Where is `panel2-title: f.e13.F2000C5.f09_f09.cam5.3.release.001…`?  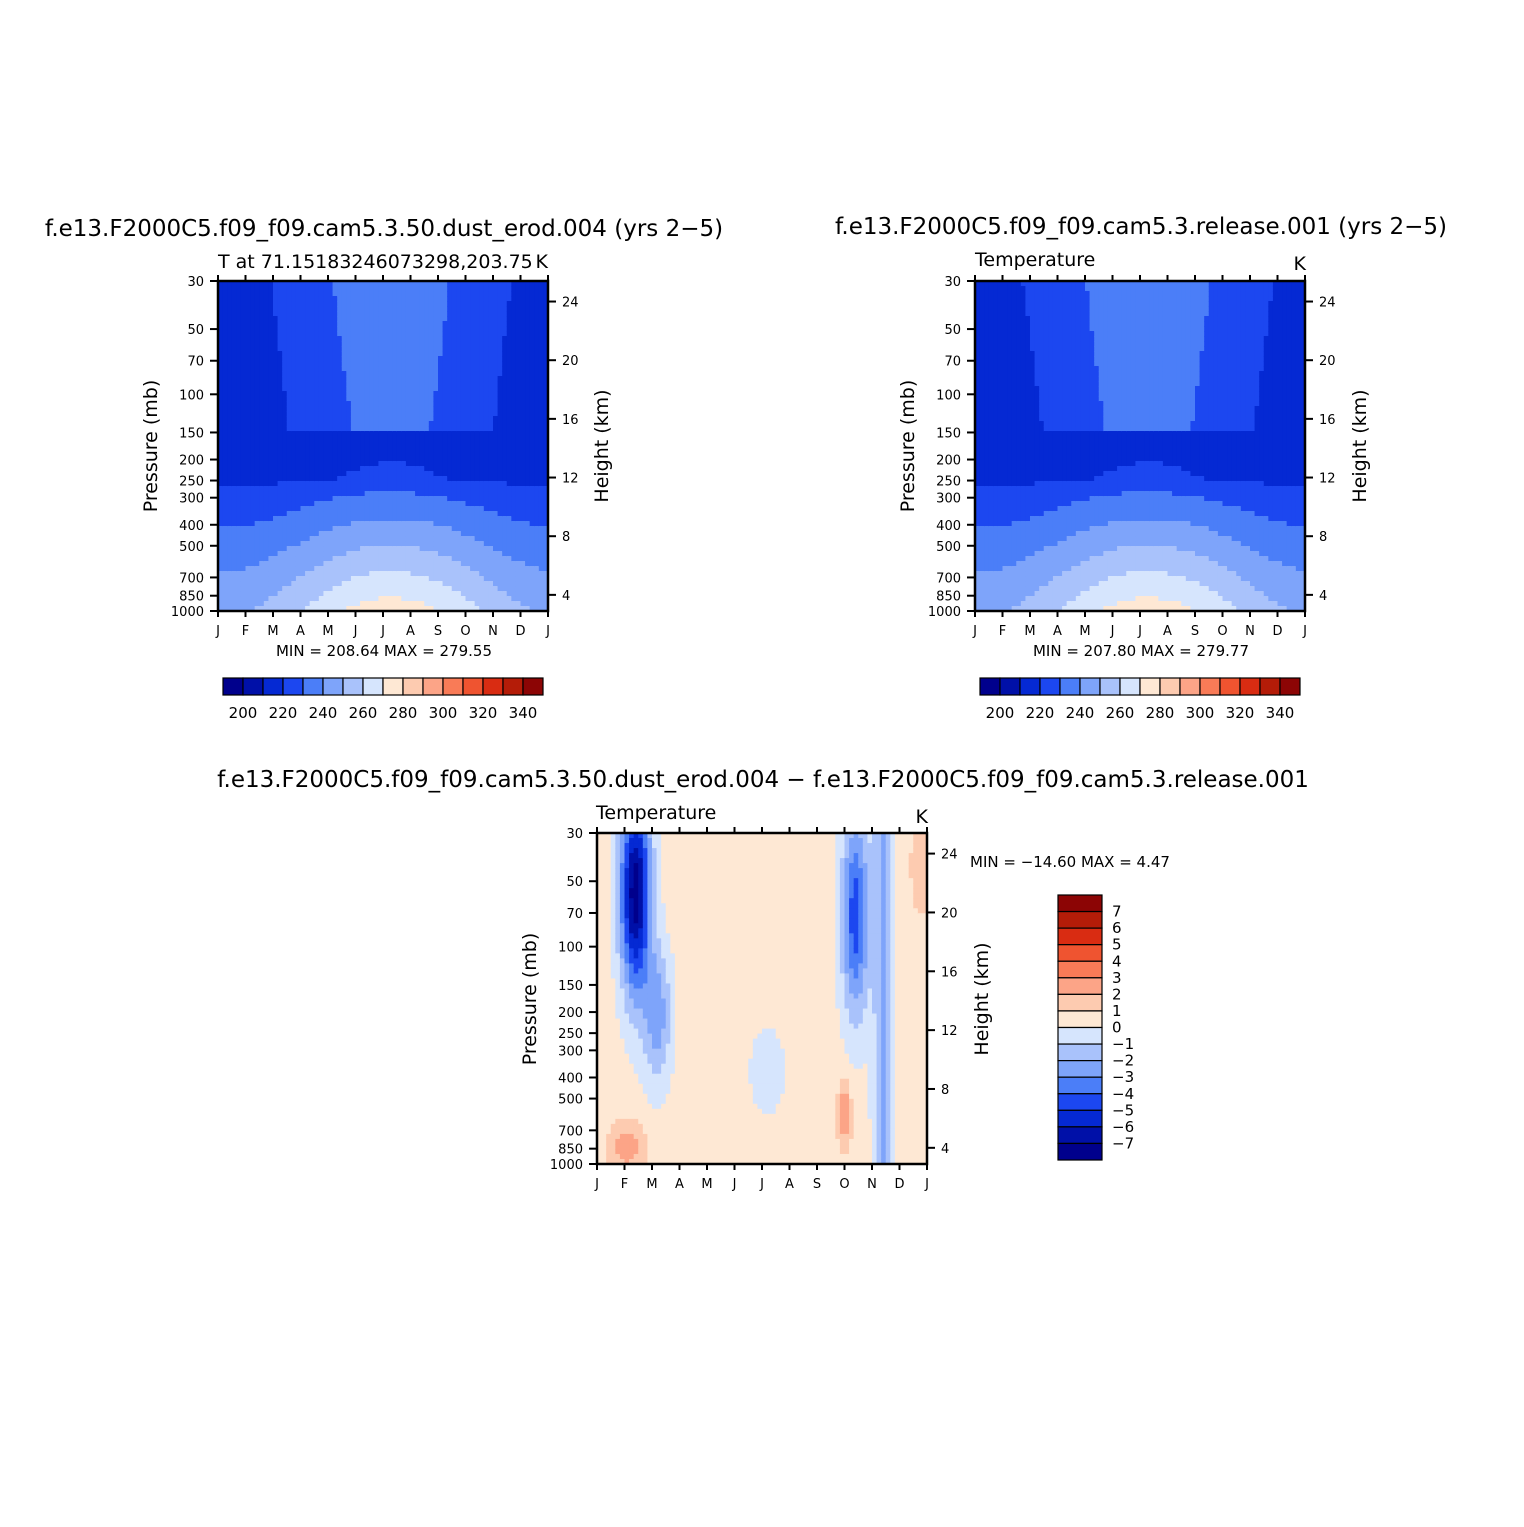 panel2-title: f.e13.F2000C5.f09_f09.cam5.3.release.001… is located at coordinates (1141, 227).